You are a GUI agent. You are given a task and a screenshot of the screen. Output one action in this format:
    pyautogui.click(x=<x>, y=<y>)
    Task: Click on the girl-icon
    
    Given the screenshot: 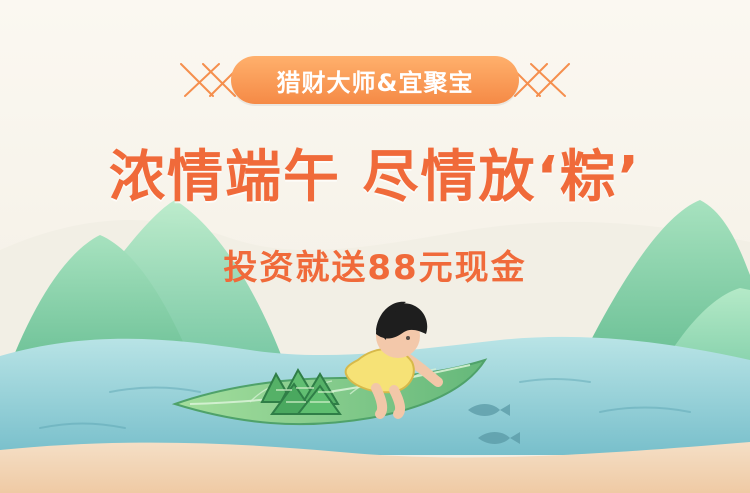 What is the action you would take?
    pyautogui.click(x=393, y=360)
    